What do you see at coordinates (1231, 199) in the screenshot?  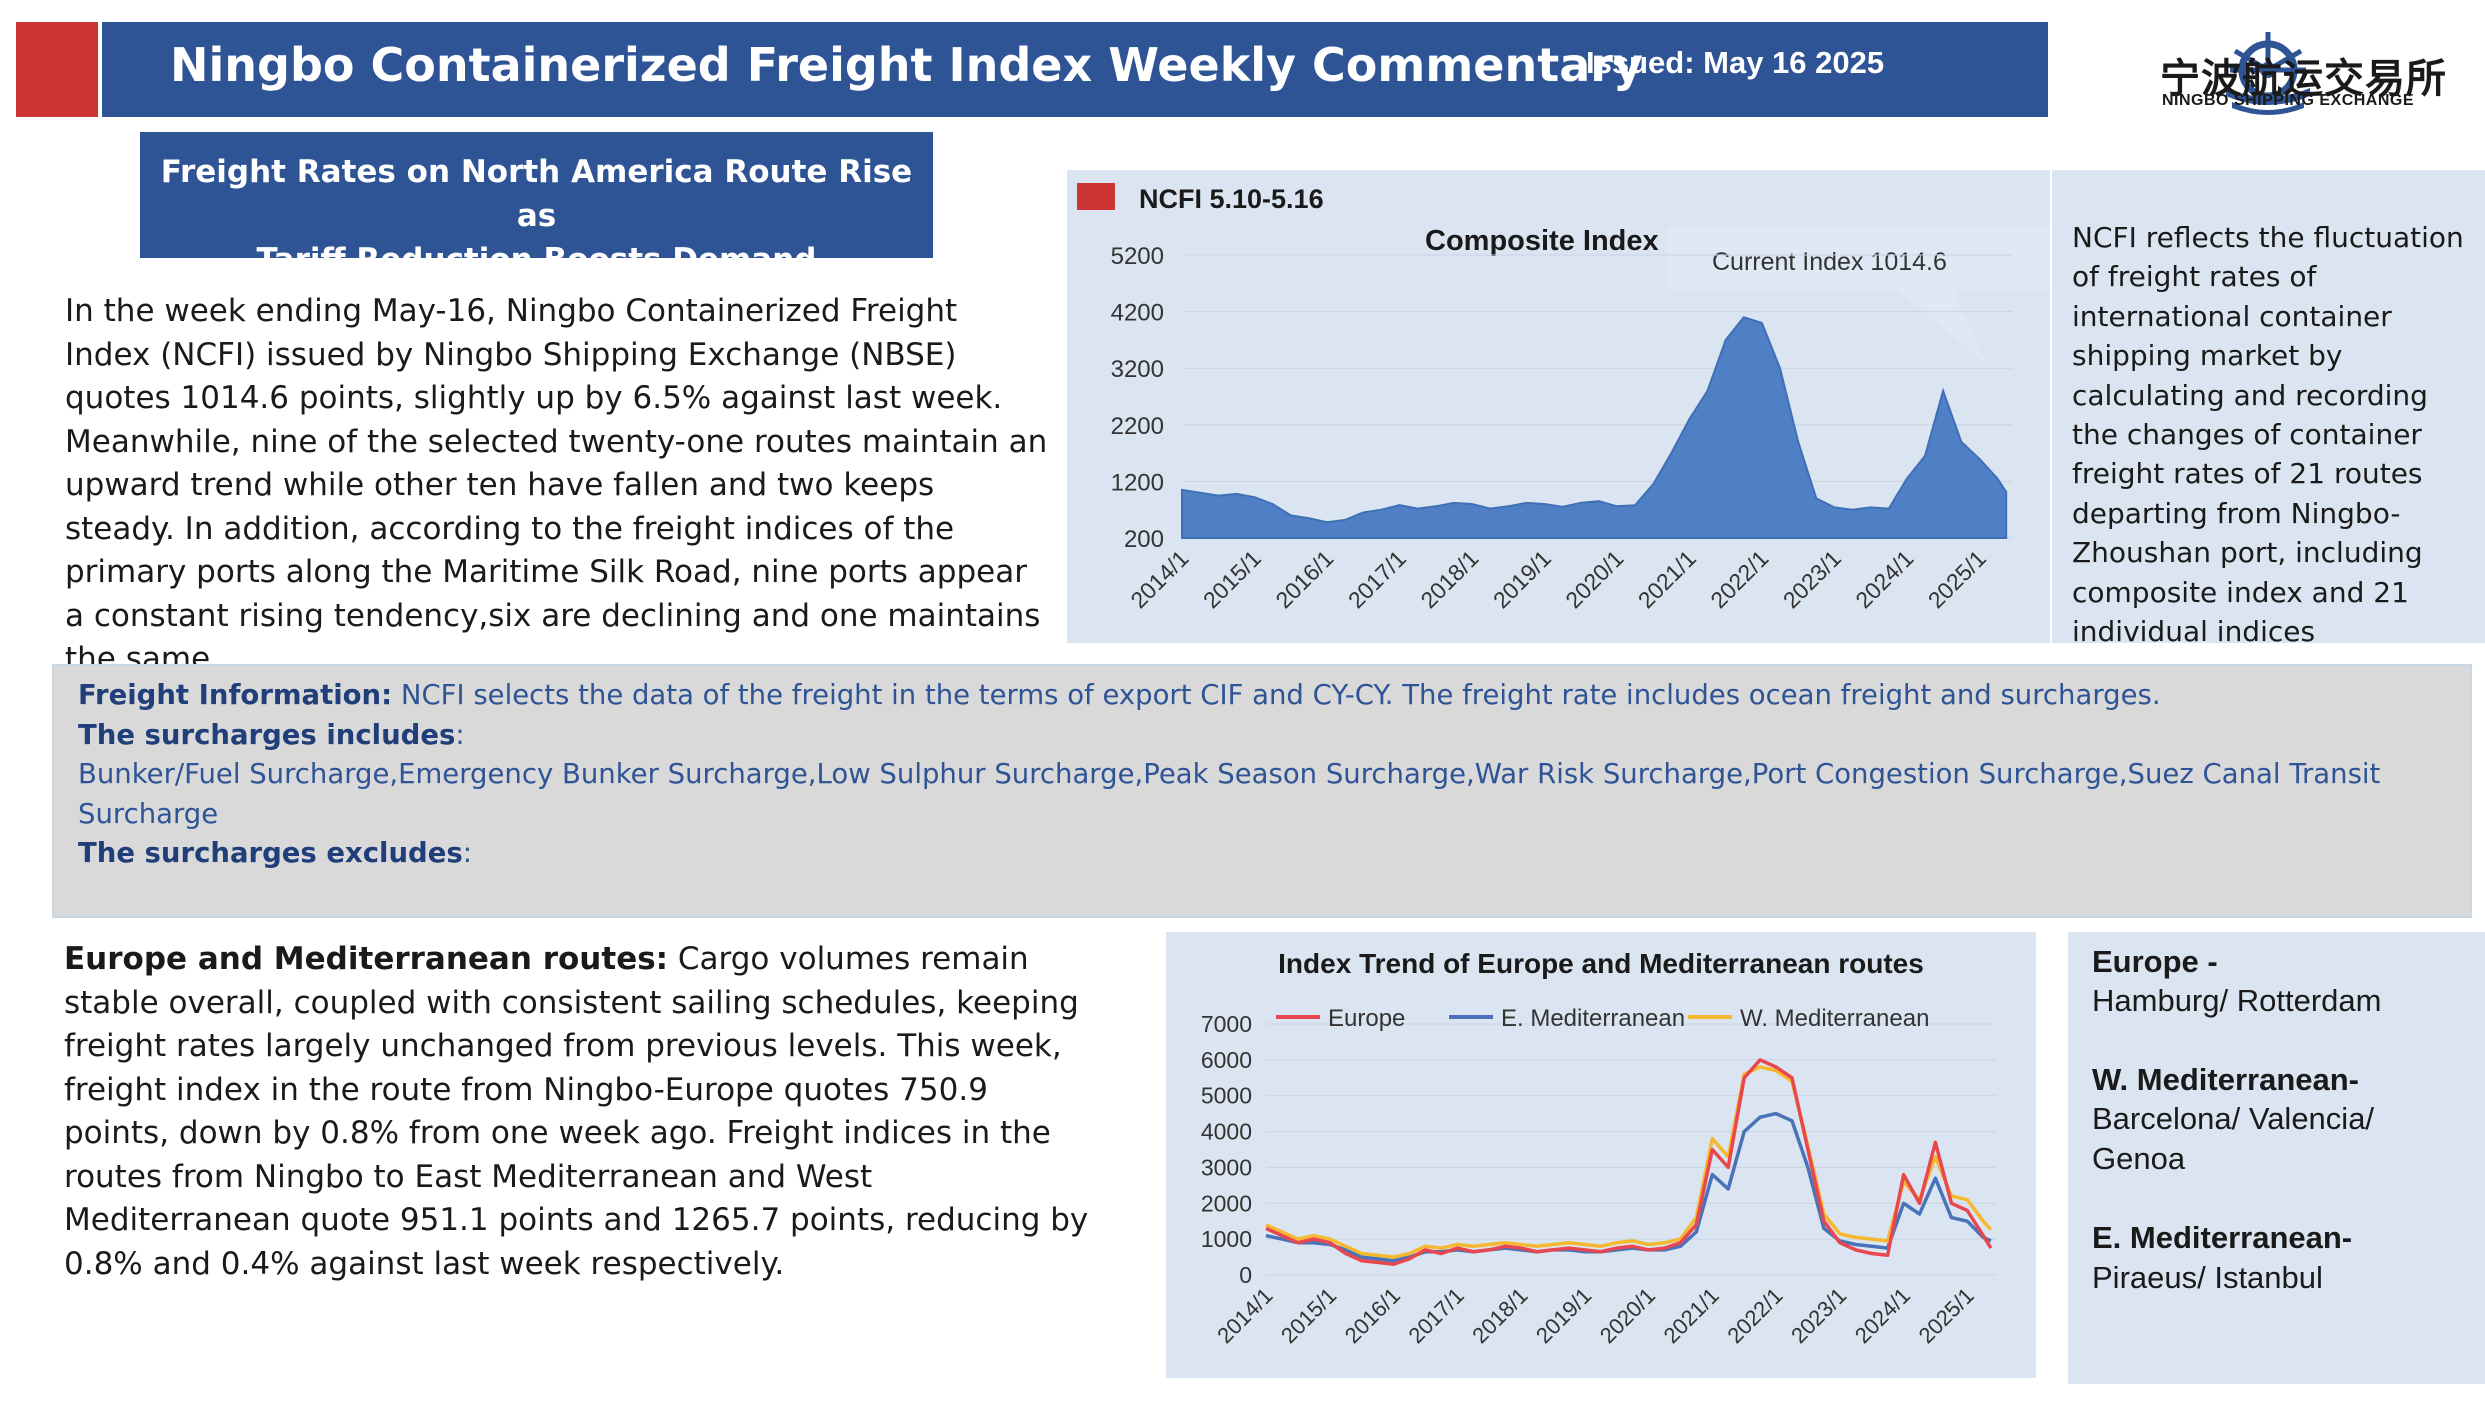 I see `composite-legend-label: NCFI 5.10-5.16` at bounding box center [1231, 199].